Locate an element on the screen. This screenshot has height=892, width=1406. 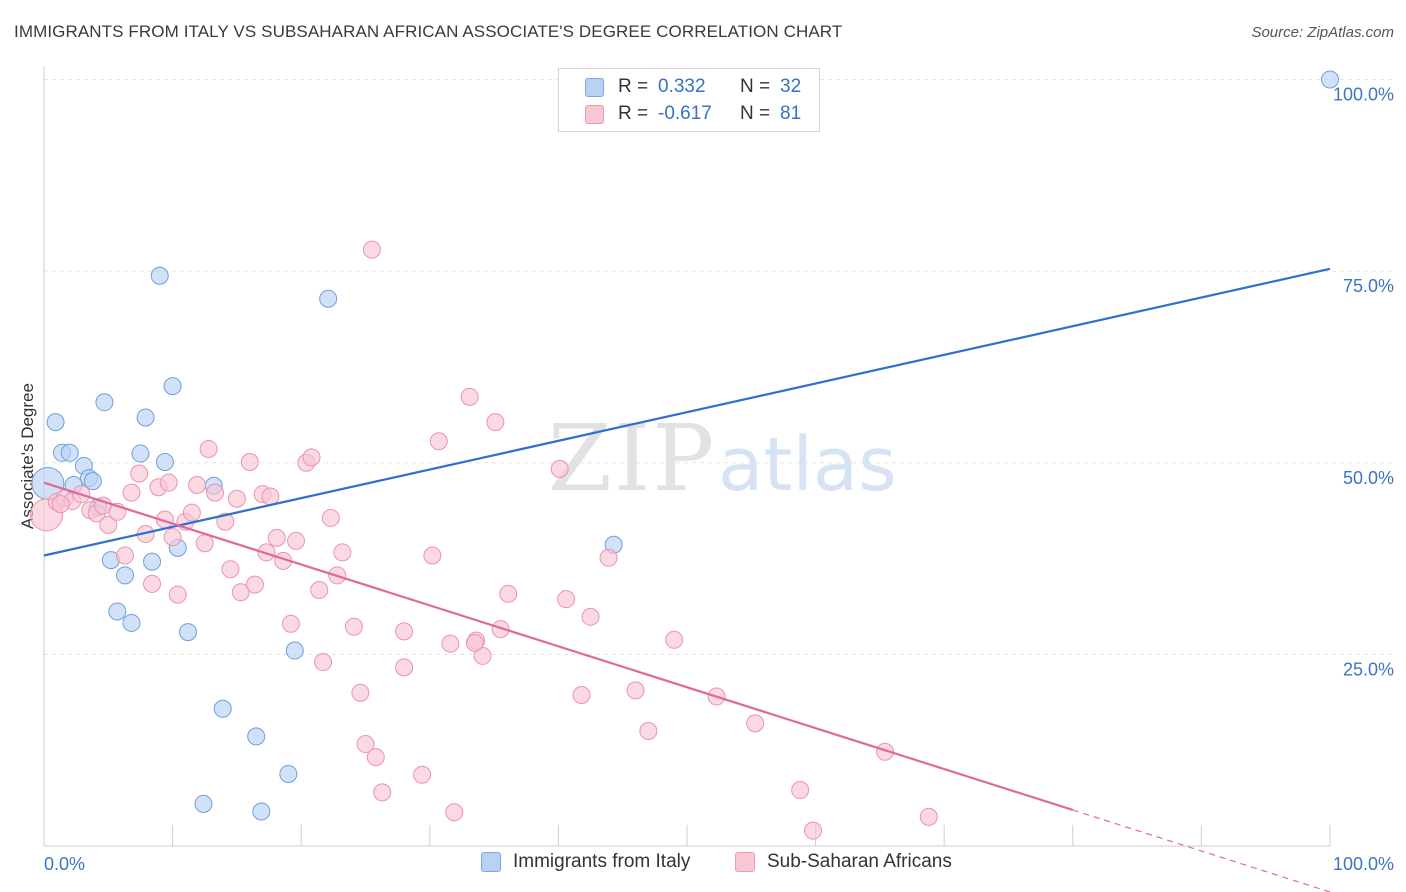
ssa-trend-extension is located at coordinates (1201, 850).